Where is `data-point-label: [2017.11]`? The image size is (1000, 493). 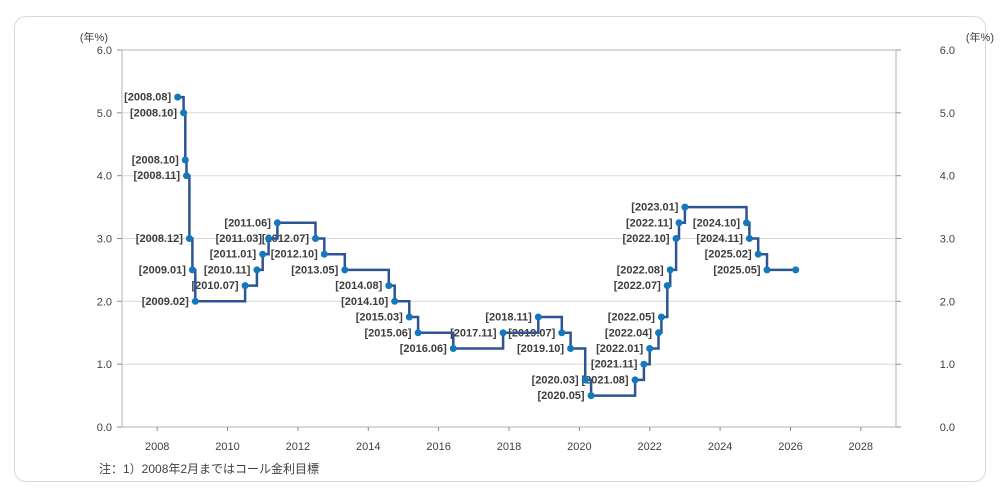 data-point-label: [2017.11] is located at coordinates (473, 333).